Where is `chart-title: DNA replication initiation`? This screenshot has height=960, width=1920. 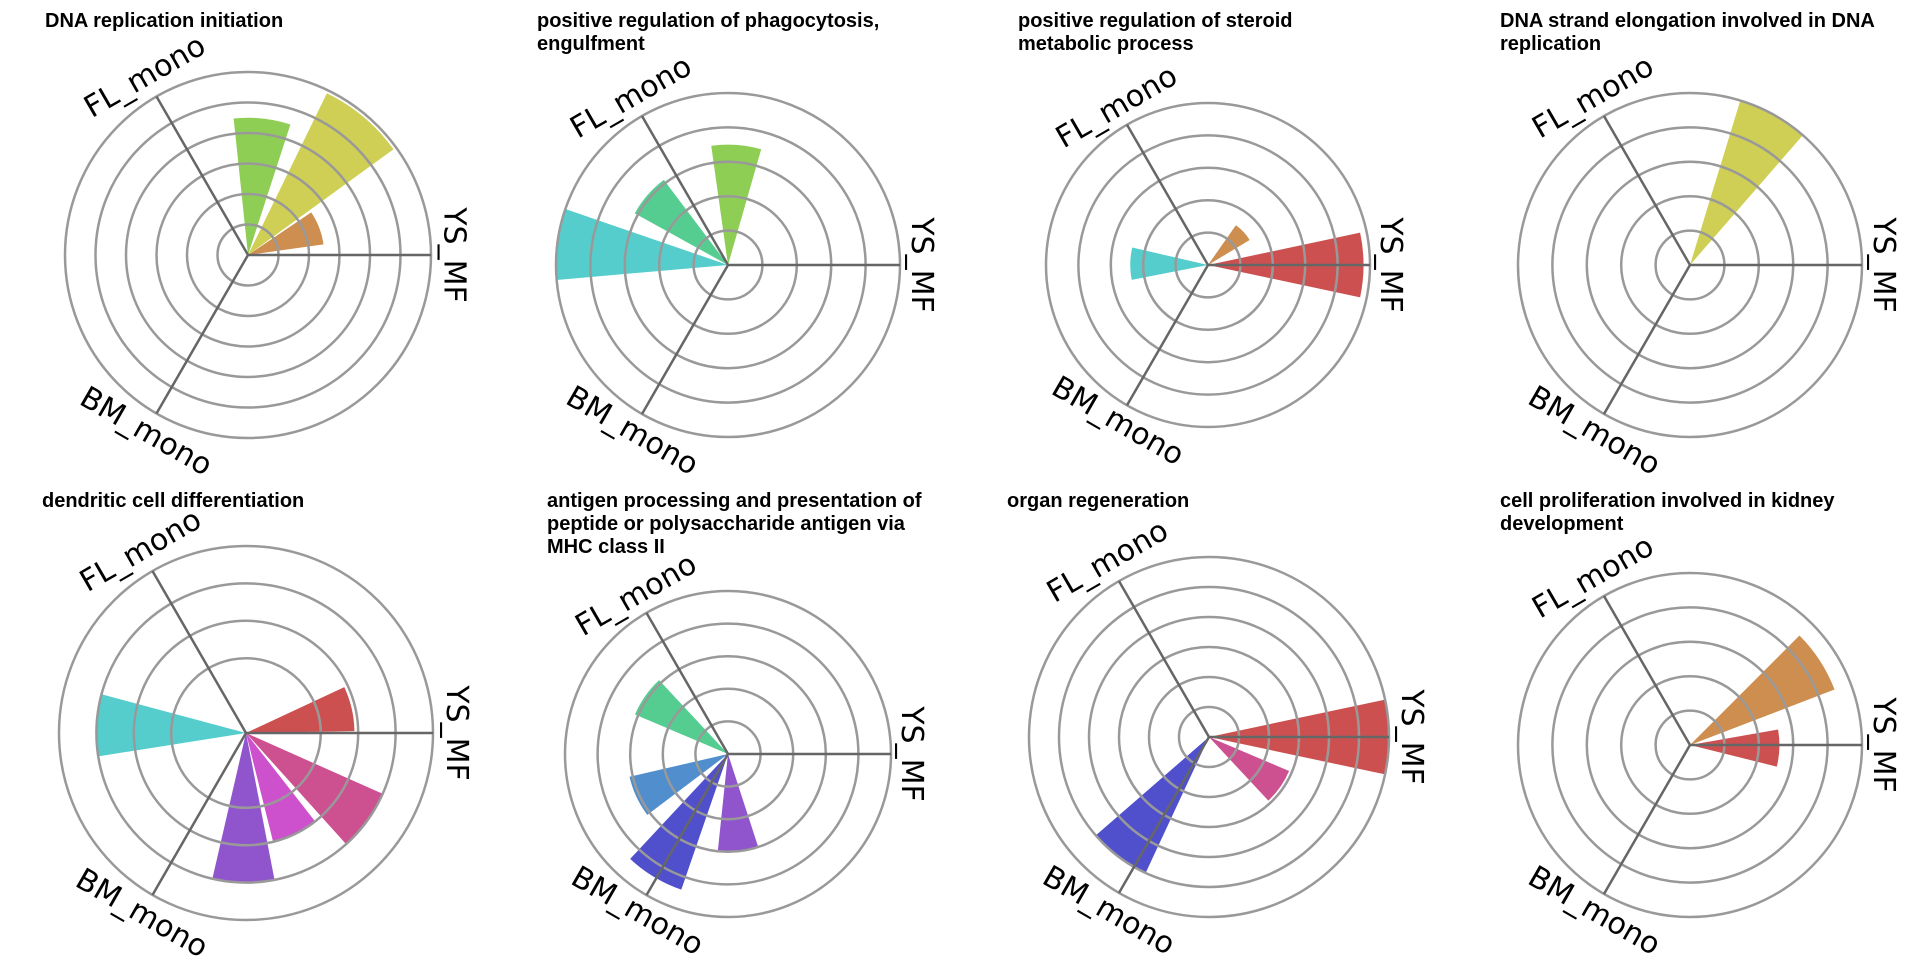 chart-title: DNA replication initiation is located at coordinates (164, 21).